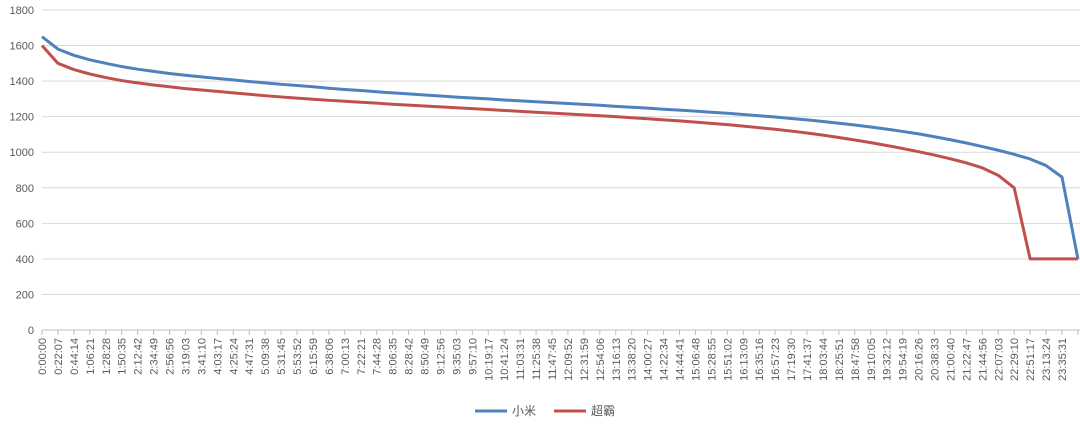 Image resolution: width=1080 pixels, height=425 pixels. Describe the element at coordinates (473, 356) in the screenshot. I see `x-tick-label: 9:57:10` at that location.